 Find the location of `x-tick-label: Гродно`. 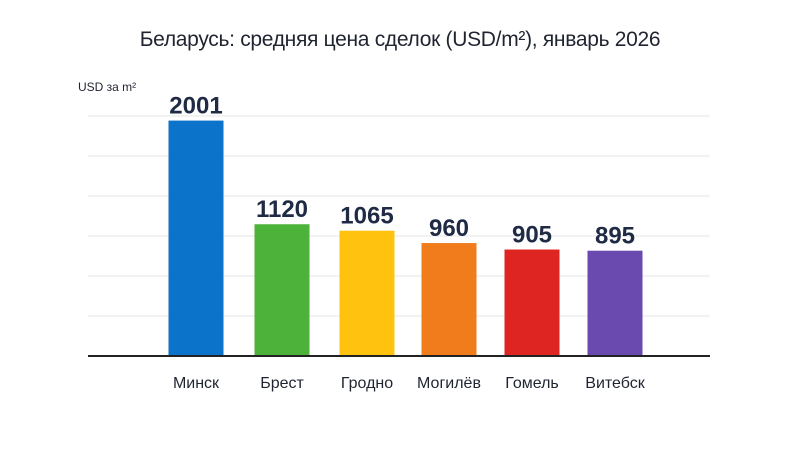

x-tick-label: Гродно is located at coordinates (367, 383).